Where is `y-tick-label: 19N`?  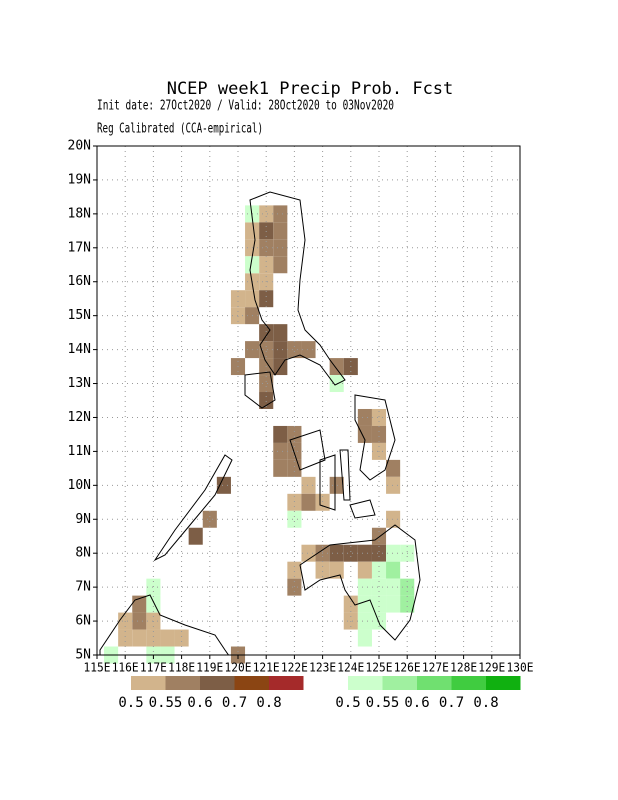 y-tick-label: 19N is located at coordinates (79, 179).